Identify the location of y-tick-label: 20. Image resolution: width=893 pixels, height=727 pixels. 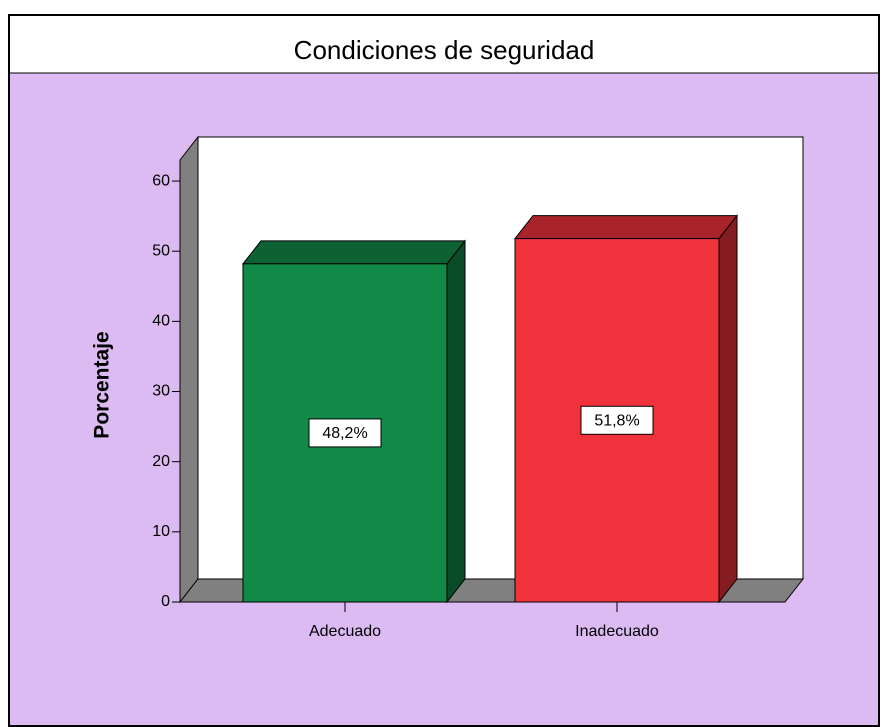
(161, 461).